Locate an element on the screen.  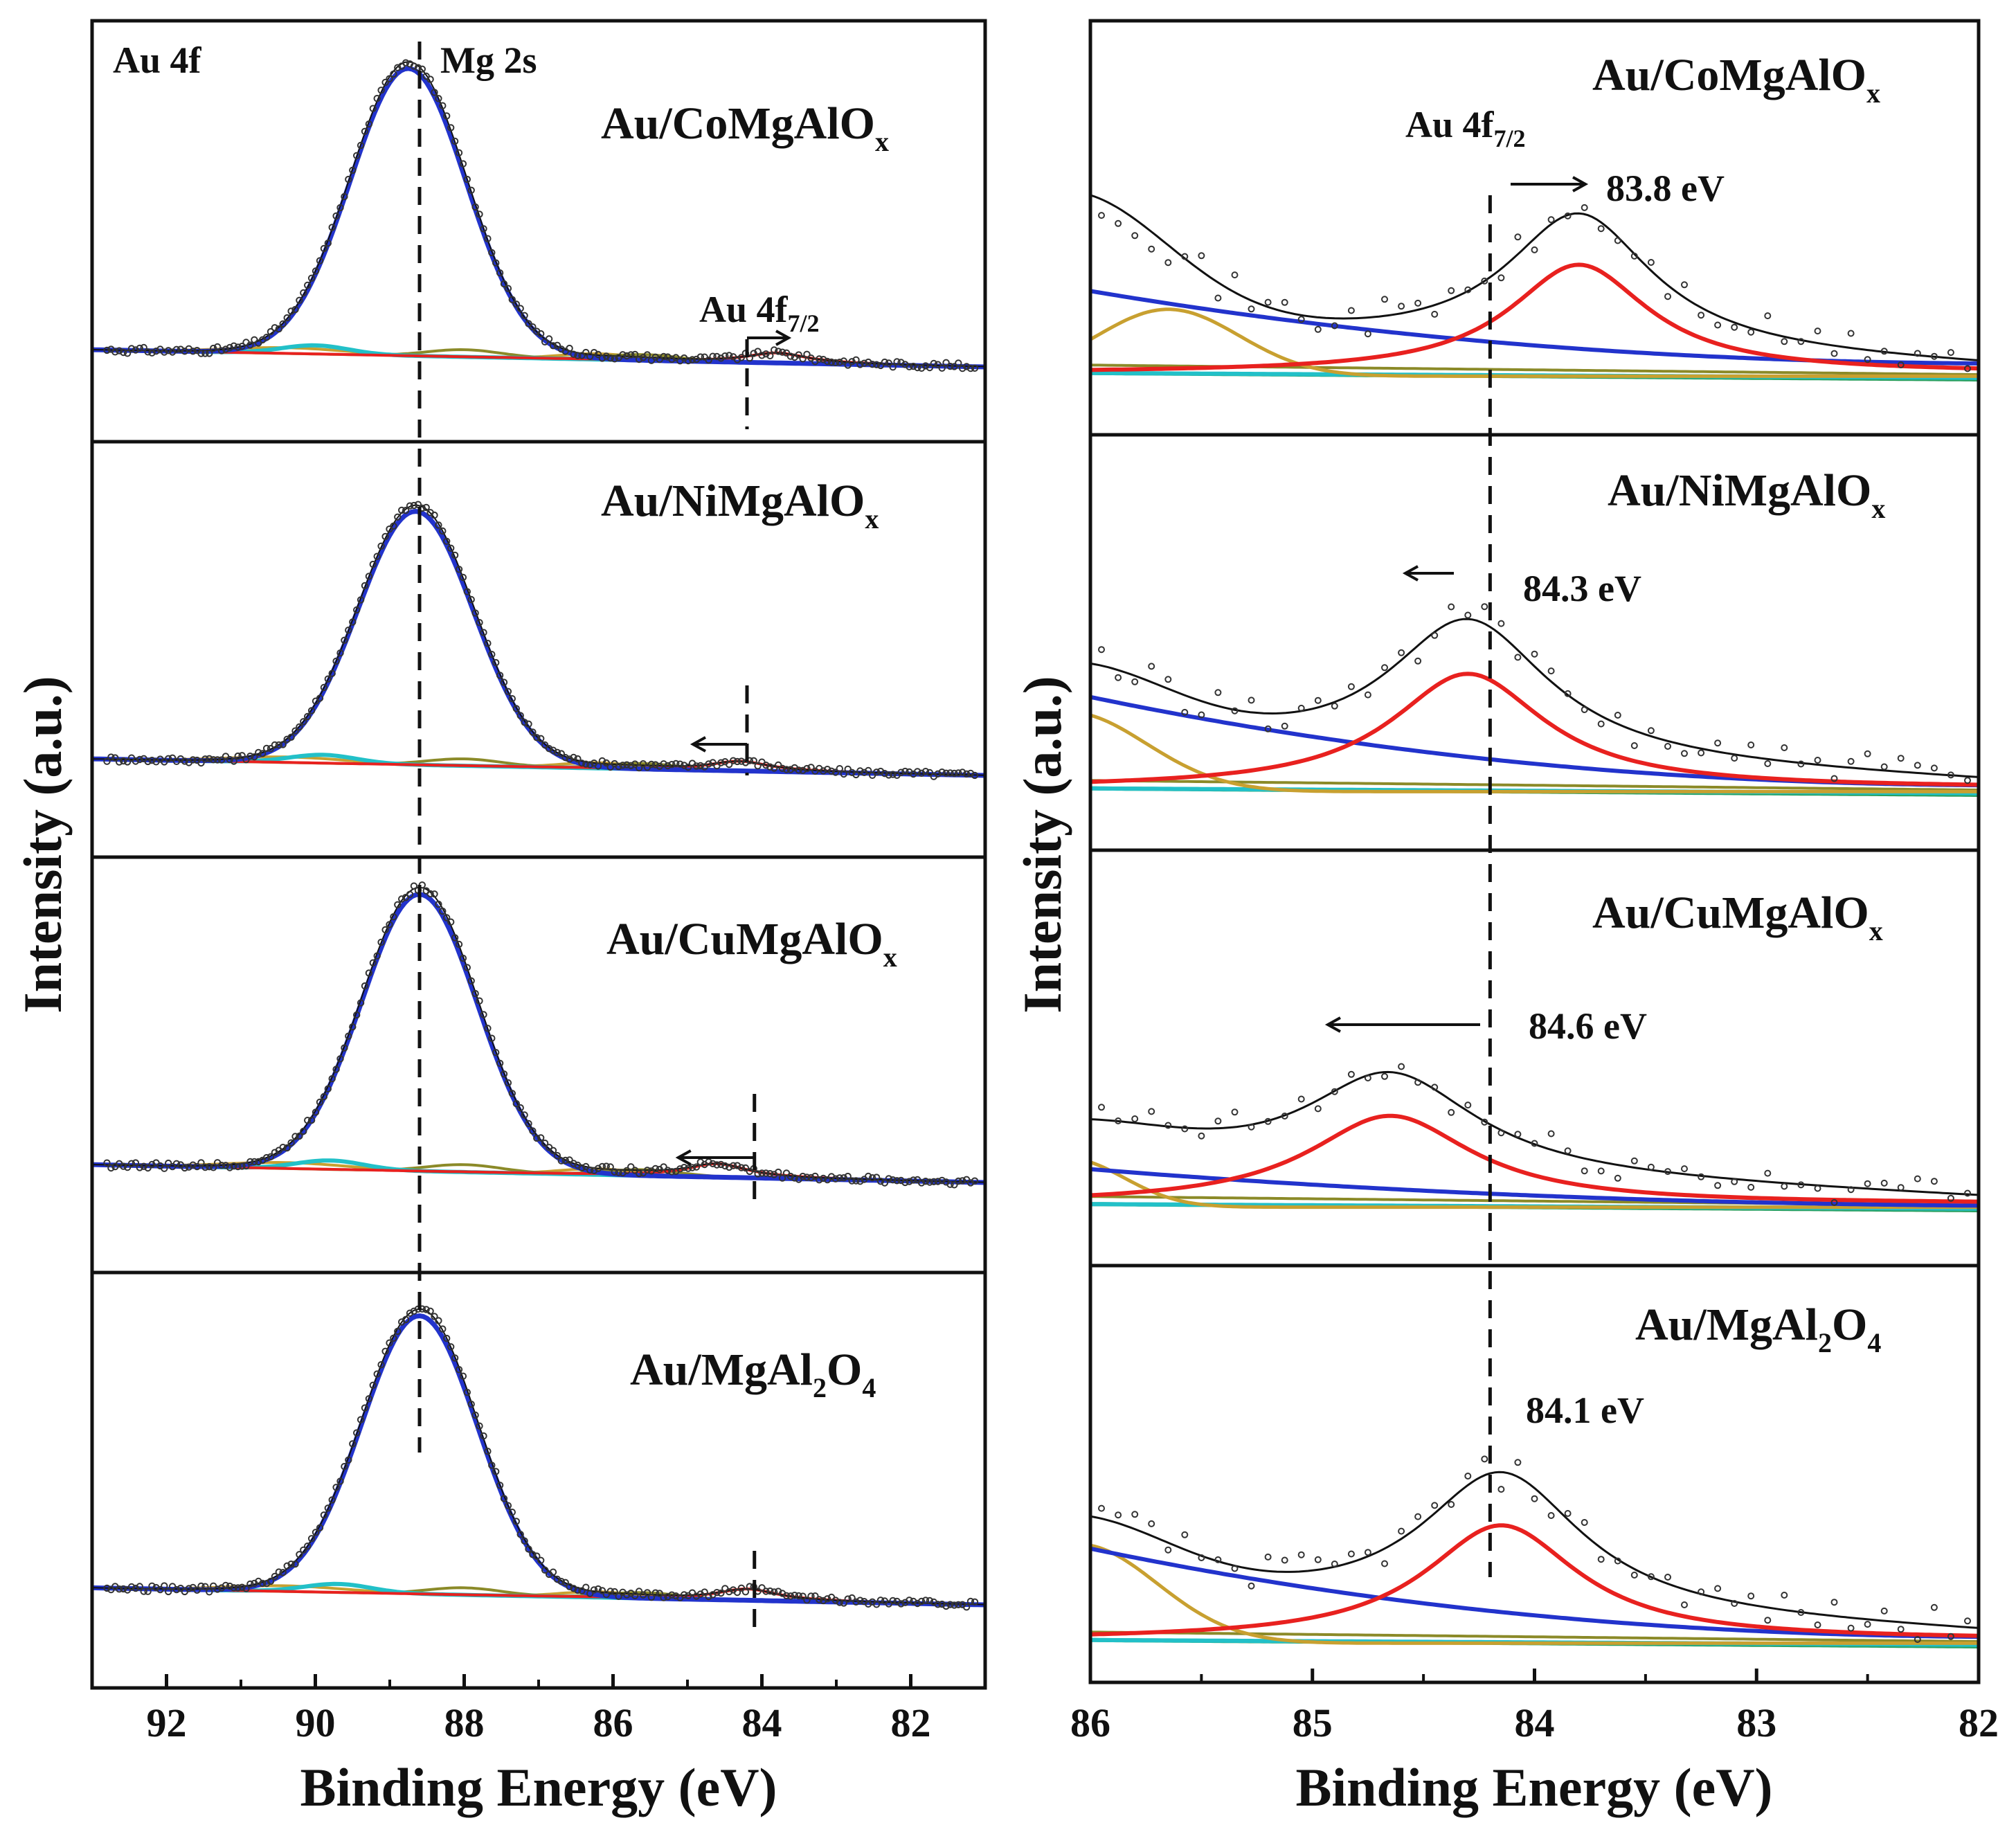
right-gold-component is located at coordinates (1534, 1185).